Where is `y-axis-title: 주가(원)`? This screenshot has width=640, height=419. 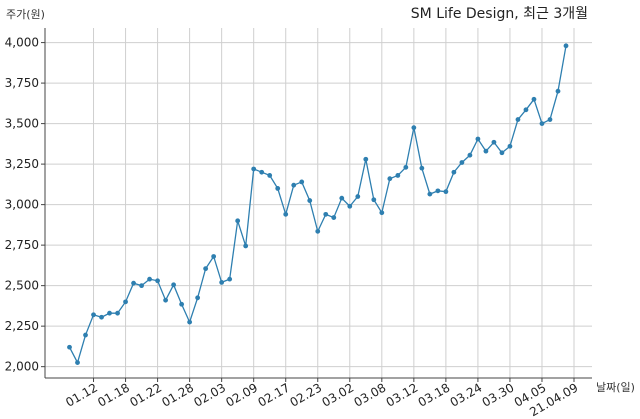 y-axis-title: 주가(원) is located at coordinates (25, 14).